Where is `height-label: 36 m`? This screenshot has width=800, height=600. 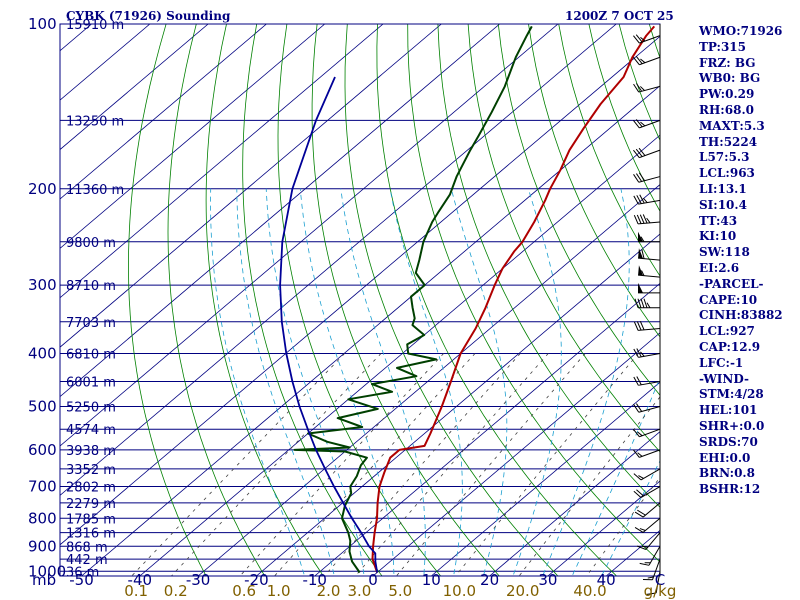
height-label: 36 m is located at coordinates (82, 572).